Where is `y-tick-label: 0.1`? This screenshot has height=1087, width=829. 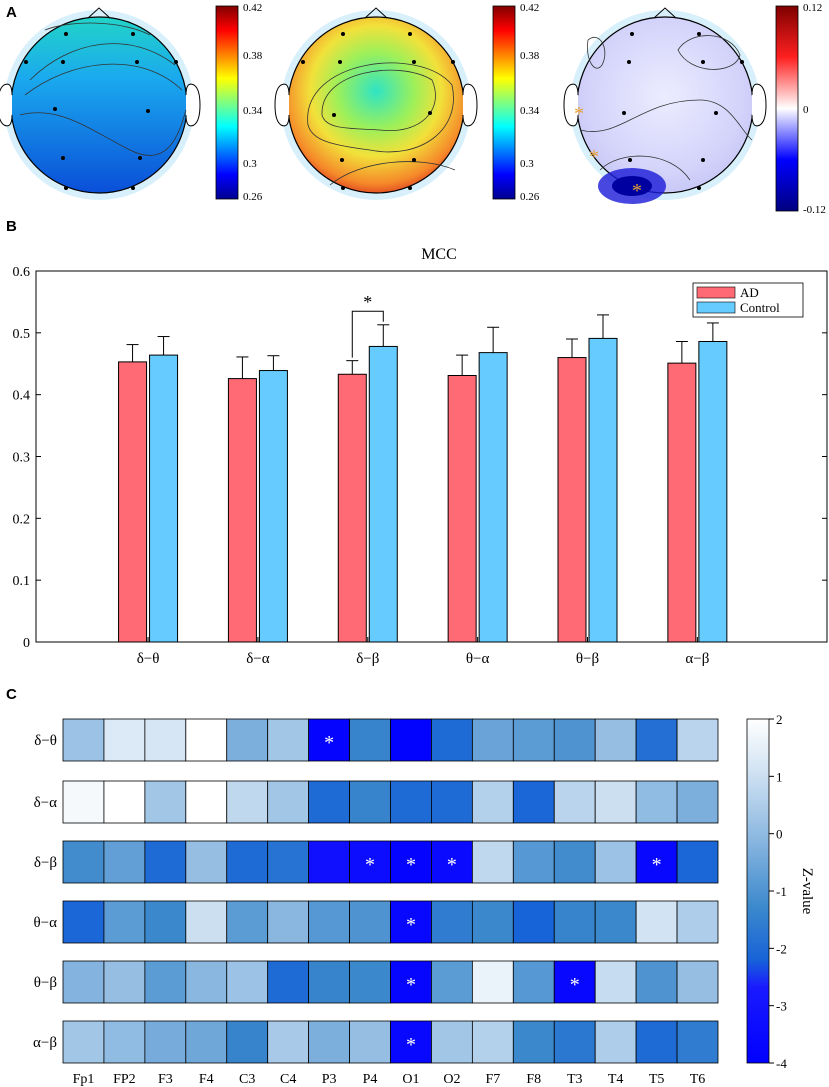 y-tick-label: 0.1 is located at coordinates (22, 581).